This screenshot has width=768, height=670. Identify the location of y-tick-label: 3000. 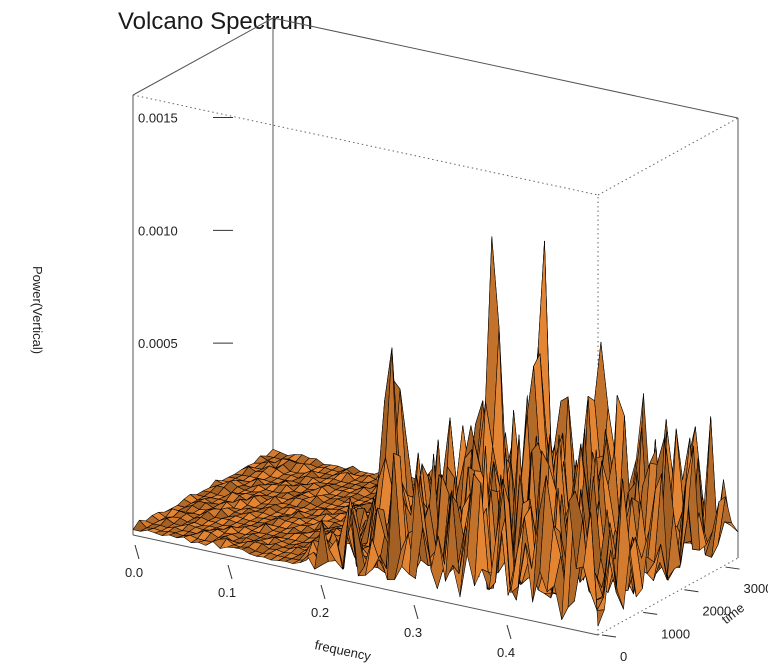
(756, 588).